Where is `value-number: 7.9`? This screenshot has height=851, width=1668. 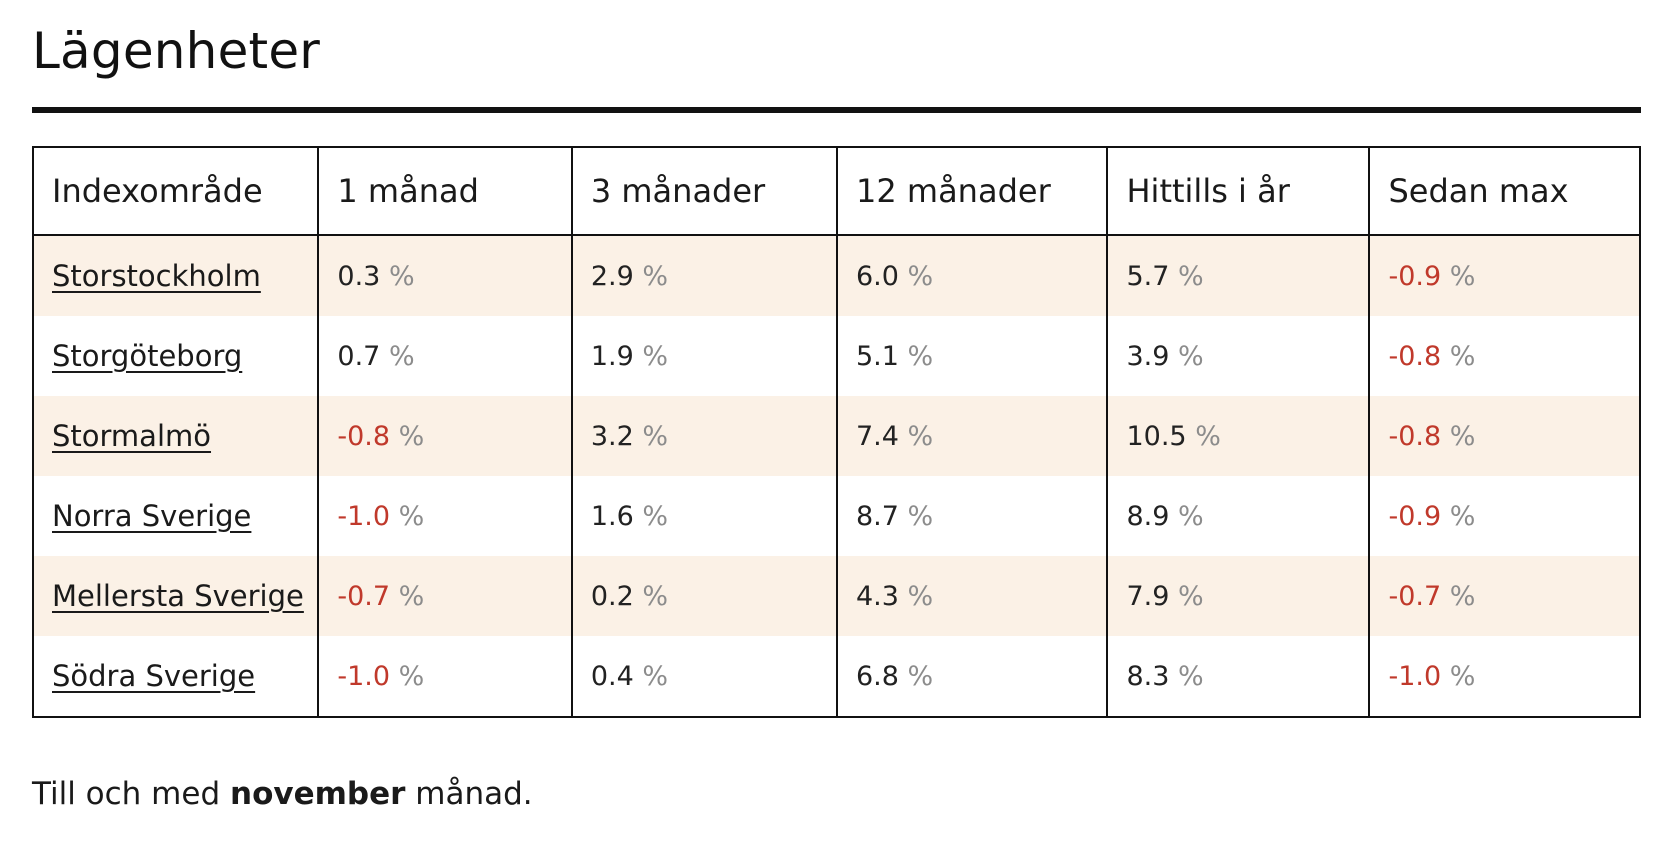
value-number: 7.9 is located at coordinates (1148, 596).